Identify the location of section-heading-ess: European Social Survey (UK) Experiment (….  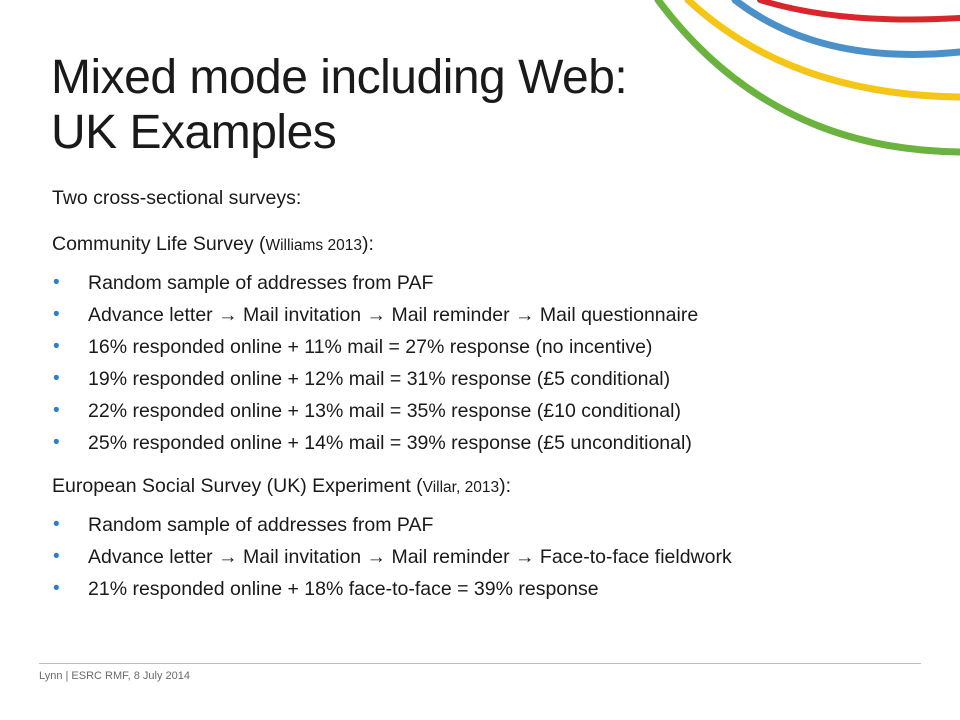
(482, 487).